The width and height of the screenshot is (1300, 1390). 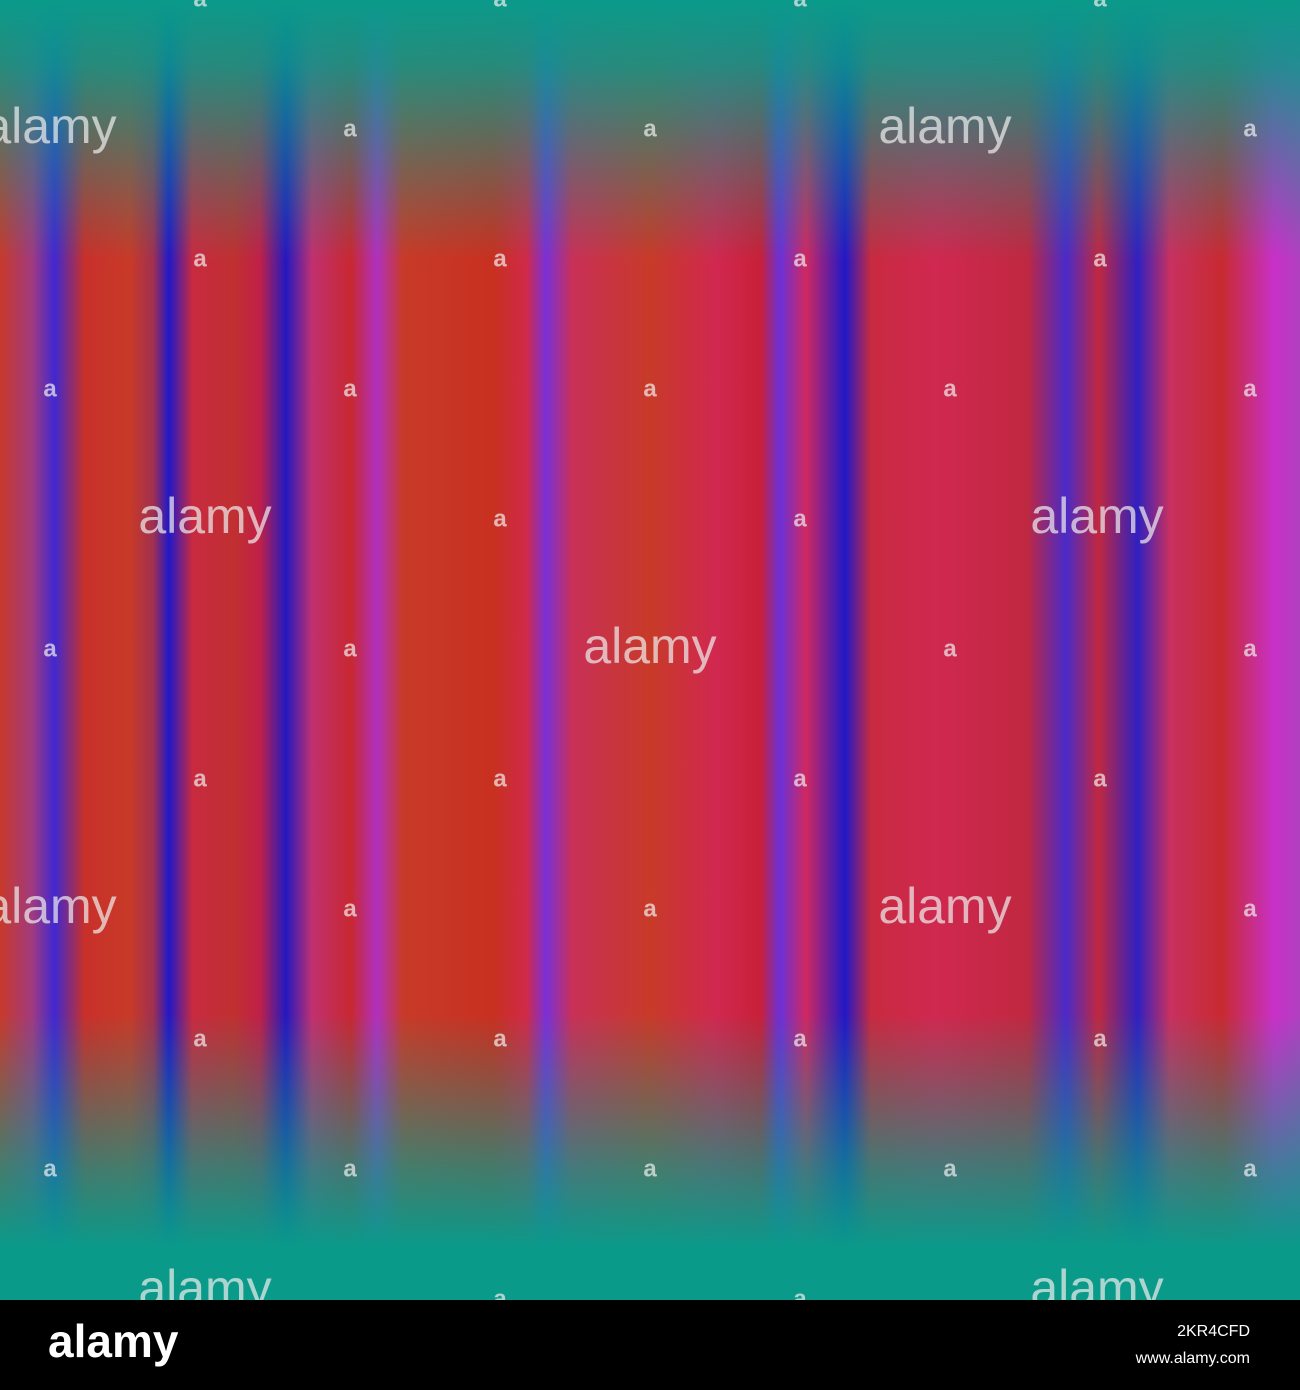 I want to click on footer-logo: alamy, so click(x=113, y=1341).